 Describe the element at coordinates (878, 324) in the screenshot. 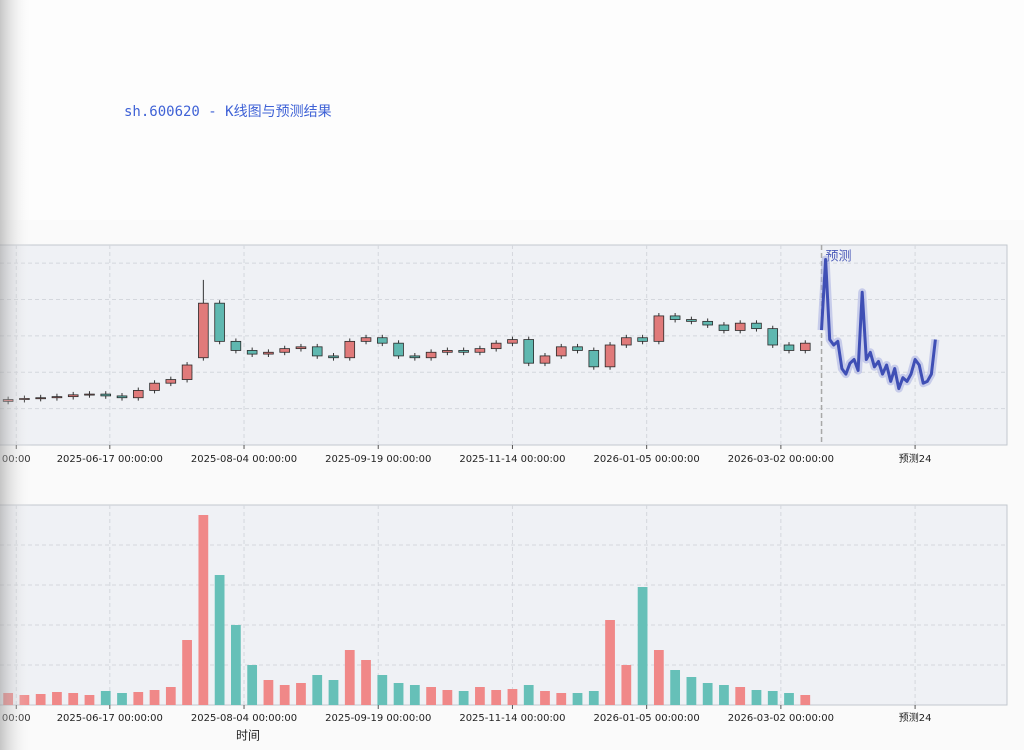

I see `forecast-line` at that location.